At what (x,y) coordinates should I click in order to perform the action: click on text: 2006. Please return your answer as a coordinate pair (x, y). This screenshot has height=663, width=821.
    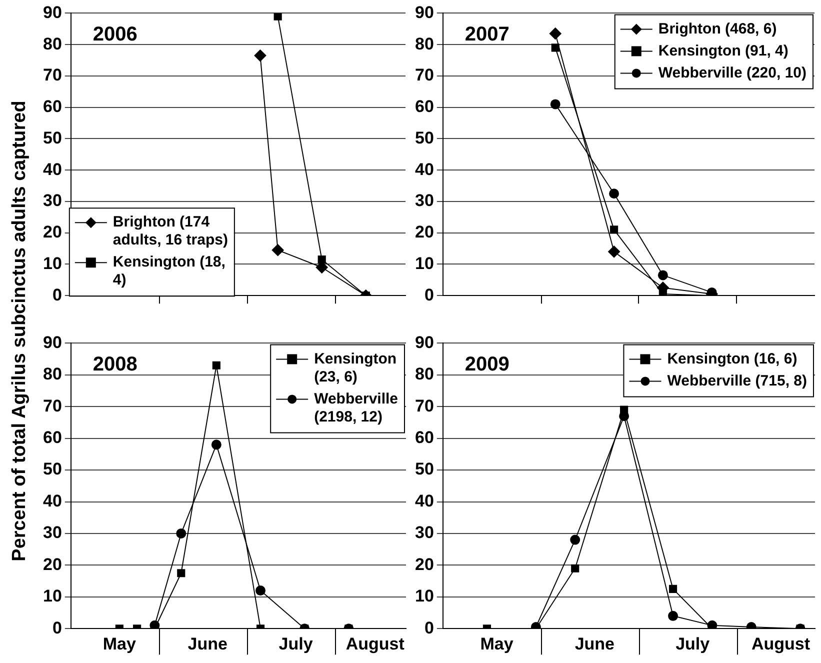
    Looking at the image, I should click on (115, 35).